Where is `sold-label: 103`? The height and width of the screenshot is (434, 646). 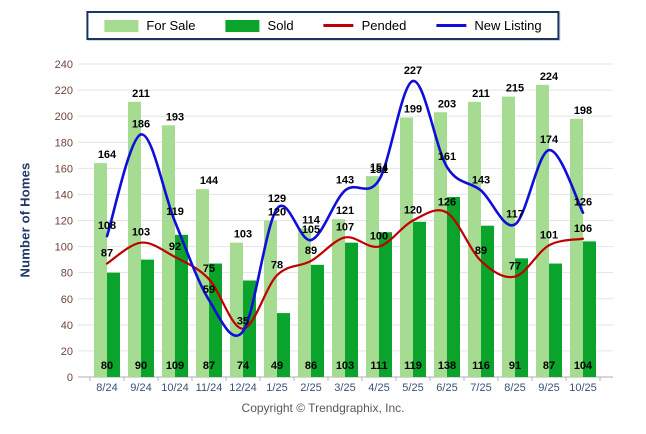 sold-label: 103 is located at coordinates (345, 366).